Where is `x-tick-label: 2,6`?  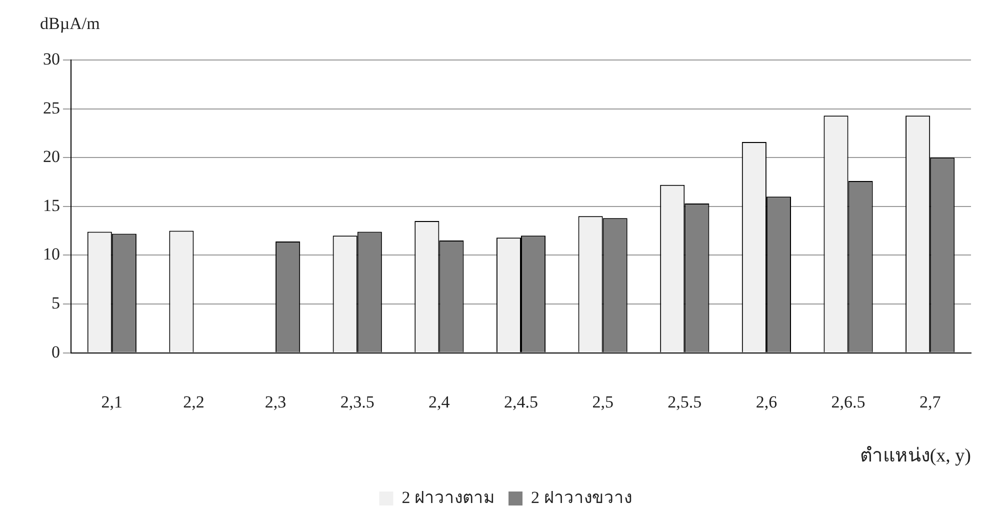 x-tick-label: 2,6 is located at coordinates (767, 402).